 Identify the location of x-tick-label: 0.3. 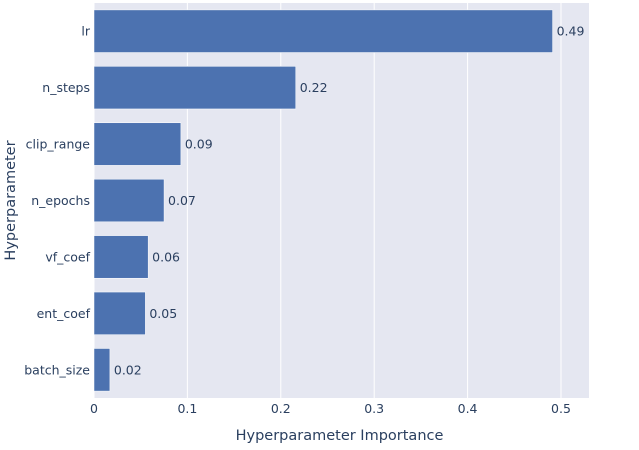
(374, 408).